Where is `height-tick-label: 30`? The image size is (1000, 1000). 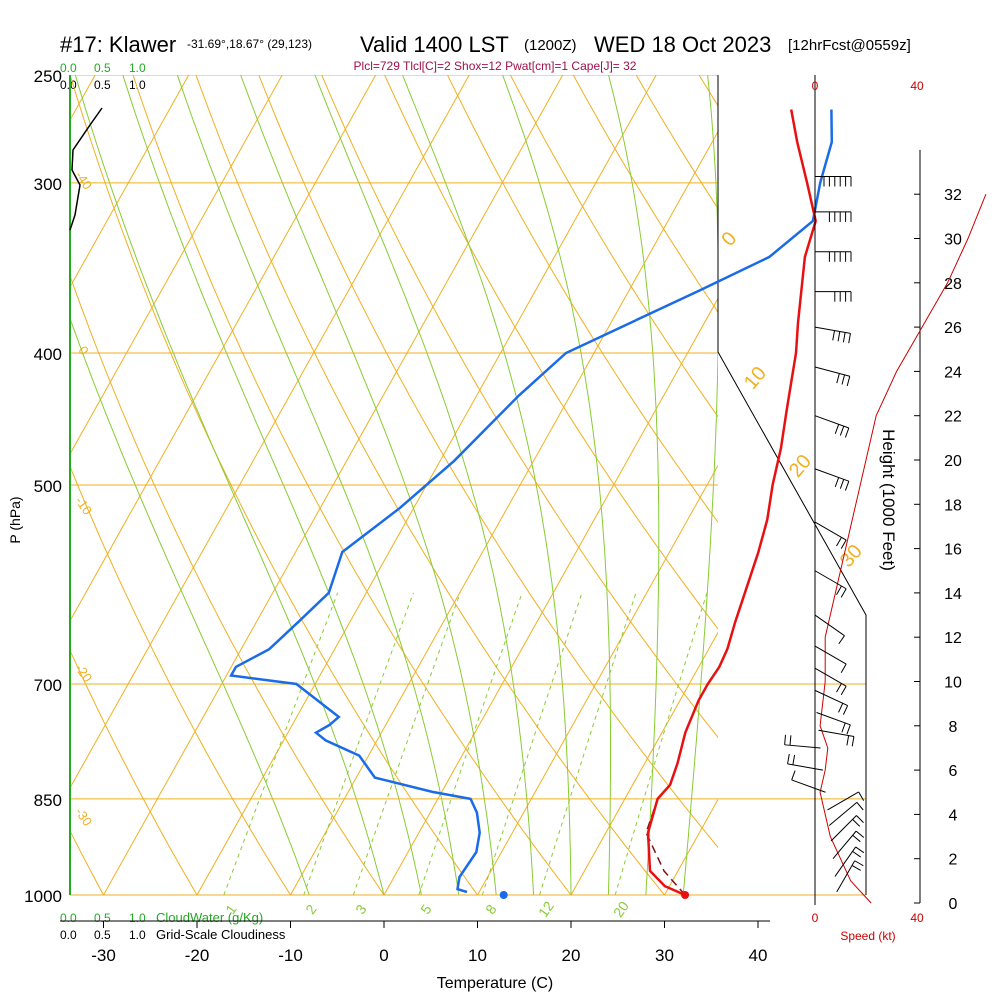
height-tick-label: 30 is located at coordinates (953, 240).